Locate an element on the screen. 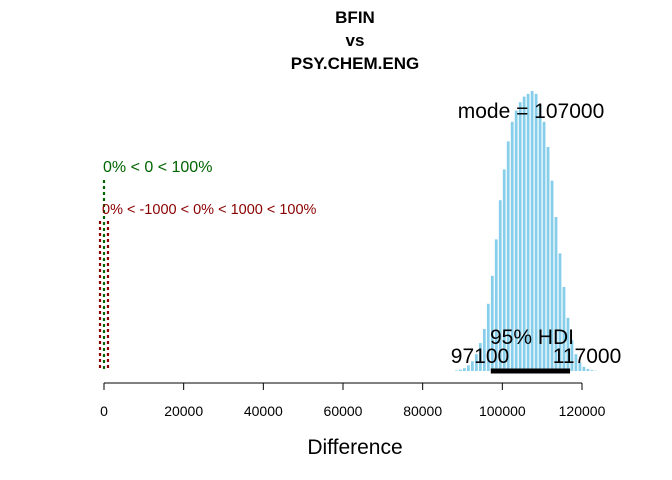 The image size is (672, 480). comparison-label: 0% < 0 < 100% is located at coordinates (157, 167).